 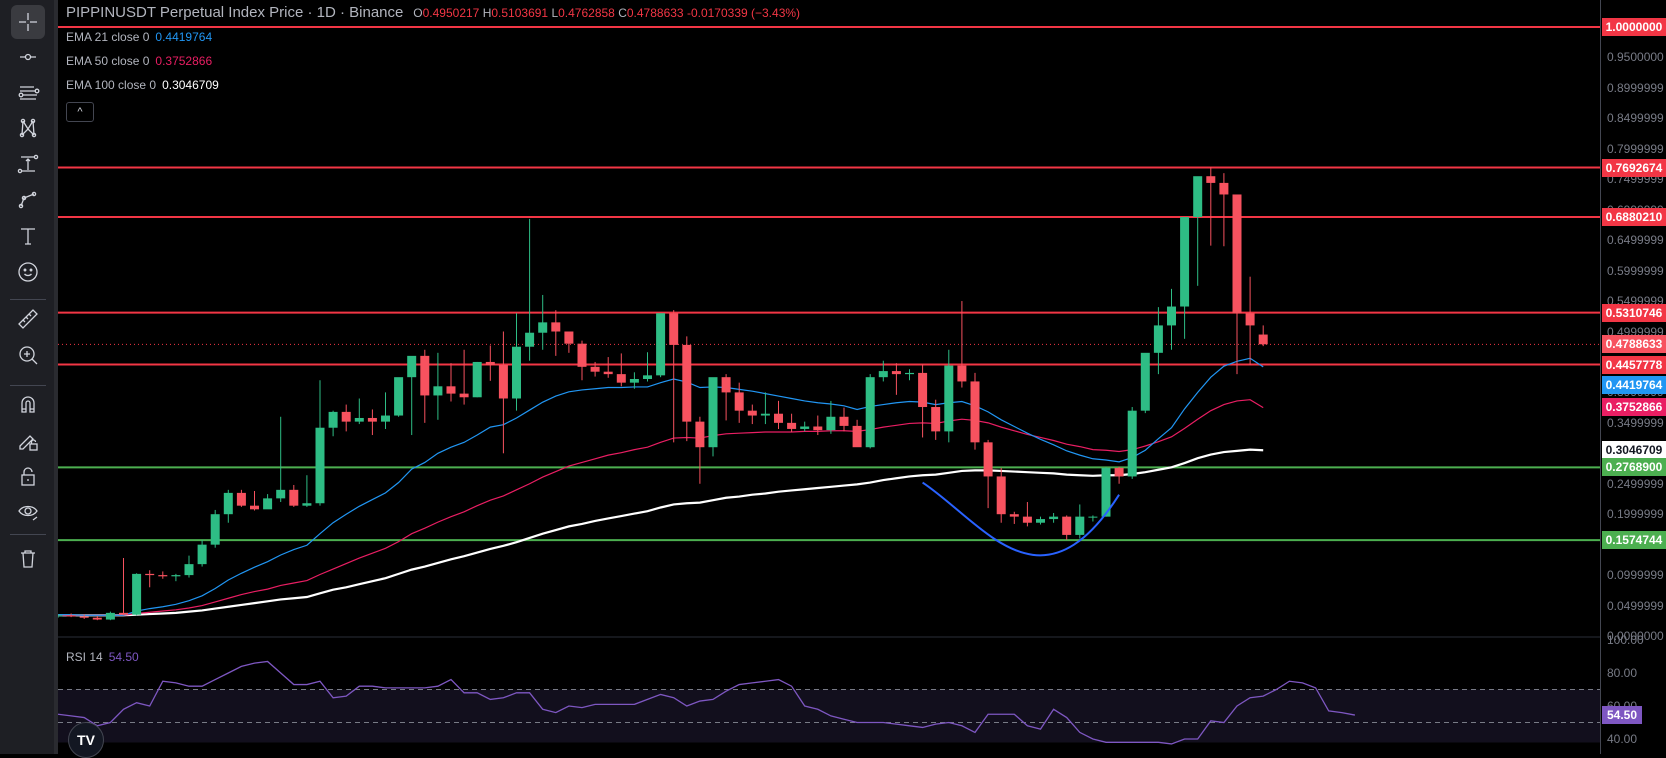 I want to click on measure-projection-tool-button, so click(x=28, y=164).